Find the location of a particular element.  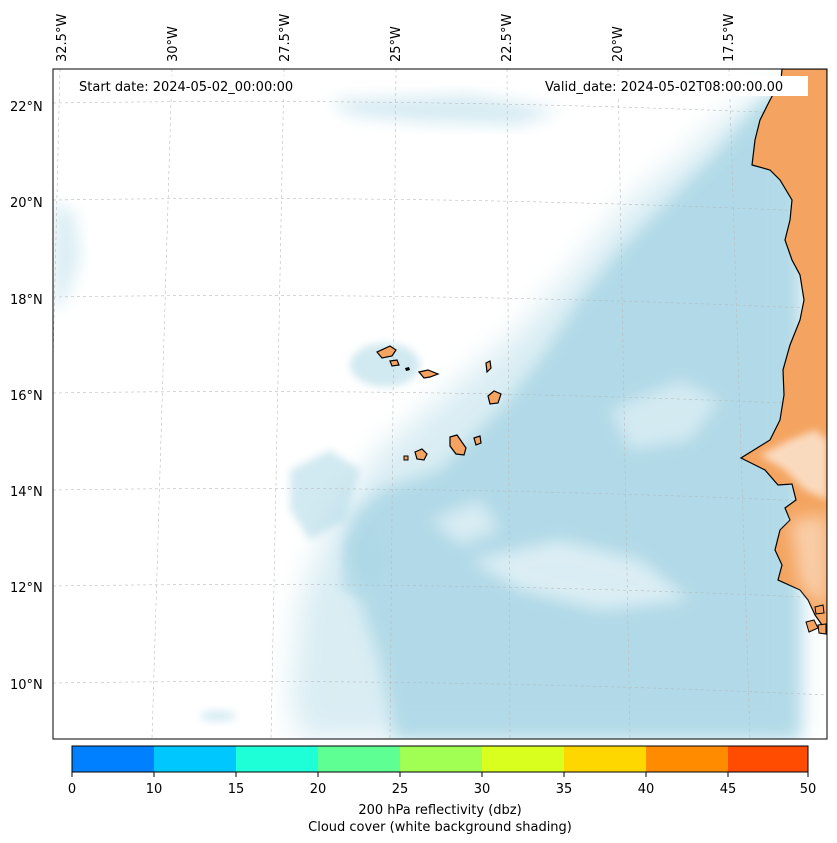

lon-label-20w: 20°W is located at coordinates (618, 44).